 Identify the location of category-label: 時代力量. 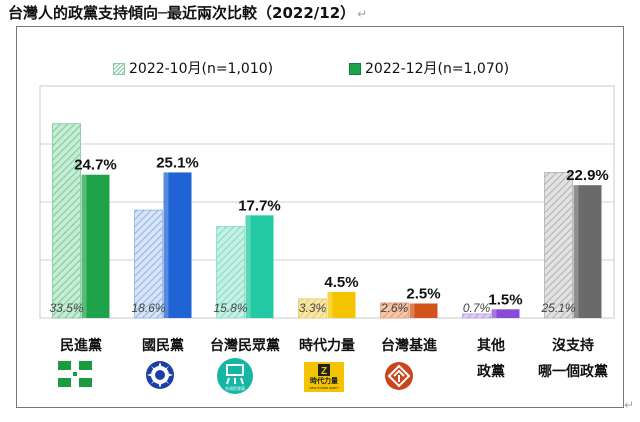
(327, 345).